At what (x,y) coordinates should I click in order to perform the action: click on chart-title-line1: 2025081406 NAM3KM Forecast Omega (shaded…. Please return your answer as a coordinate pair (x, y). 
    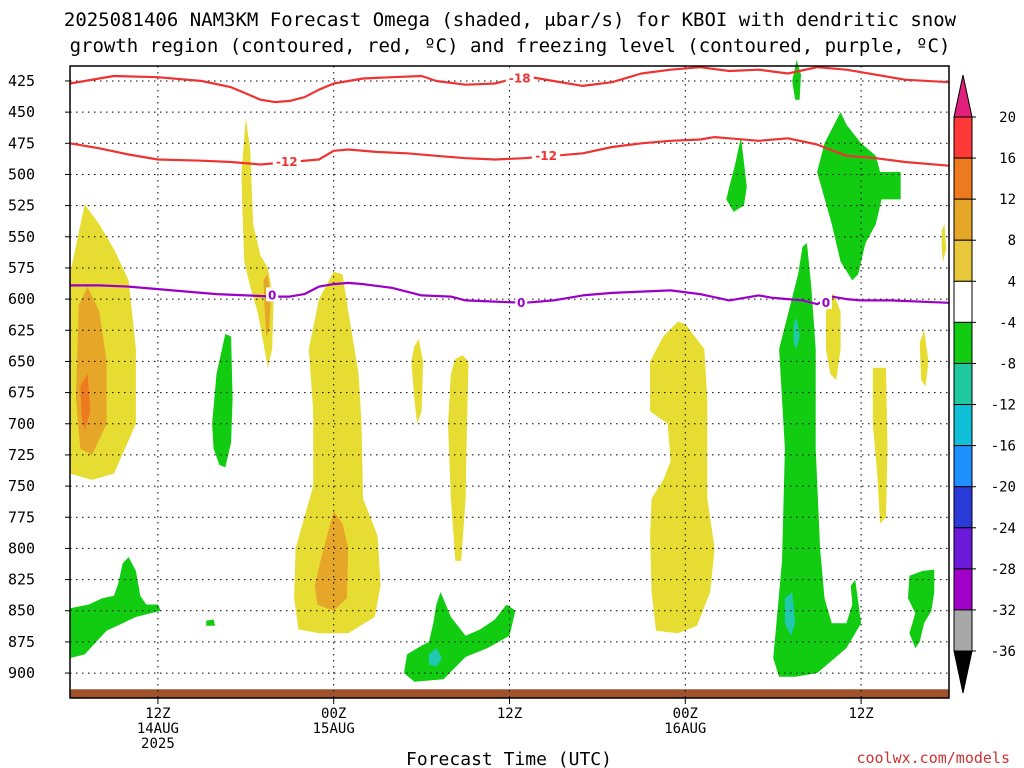
    Looking at the image, I should click on (510, 20).